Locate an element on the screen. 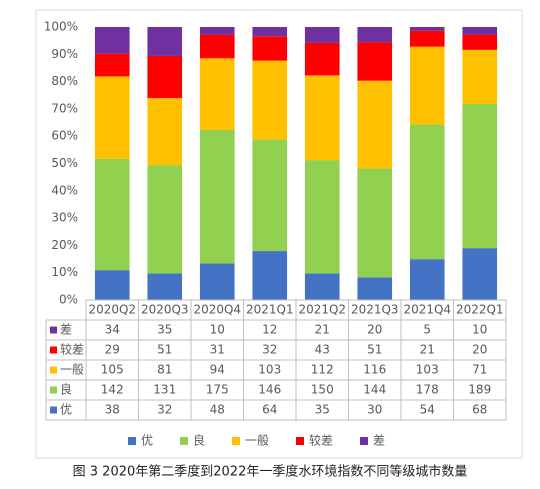 Image resolution: width=540 pixels, height=489 pixels. y-tick-label: 0% is located at coordinates (68, 300).